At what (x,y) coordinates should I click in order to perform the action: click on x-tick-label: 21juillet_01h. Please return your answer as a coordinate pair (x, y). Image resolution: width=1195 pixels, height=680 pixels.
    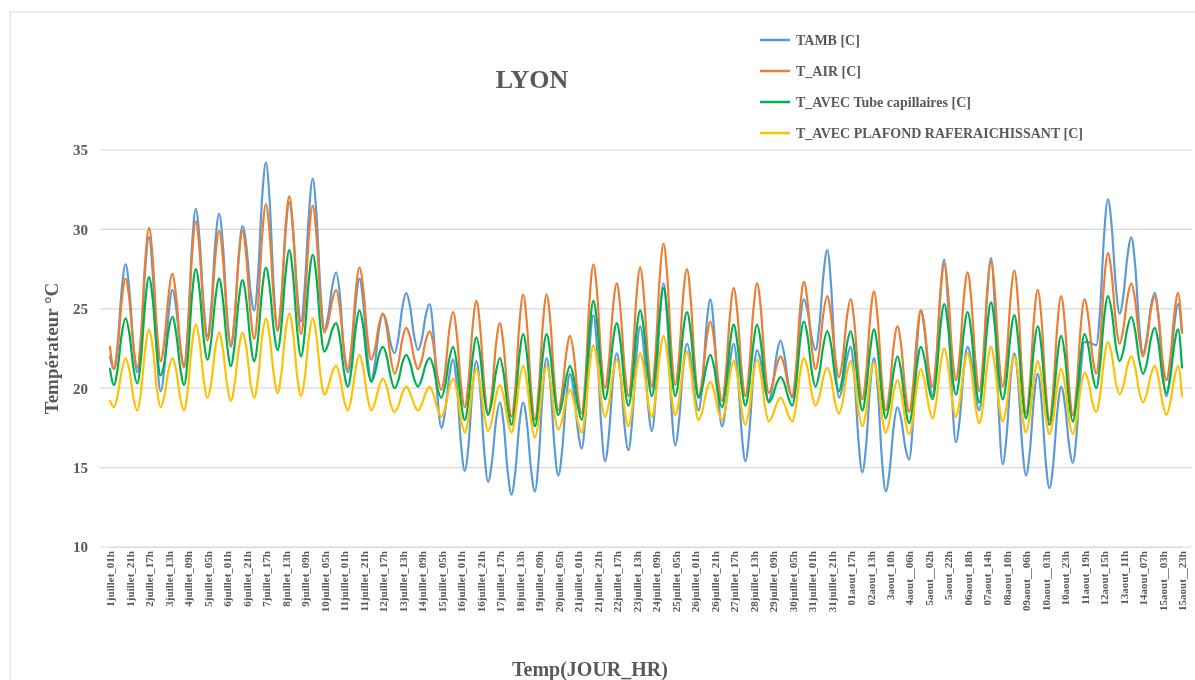
    Looking at the image, I should click on (578, 582).